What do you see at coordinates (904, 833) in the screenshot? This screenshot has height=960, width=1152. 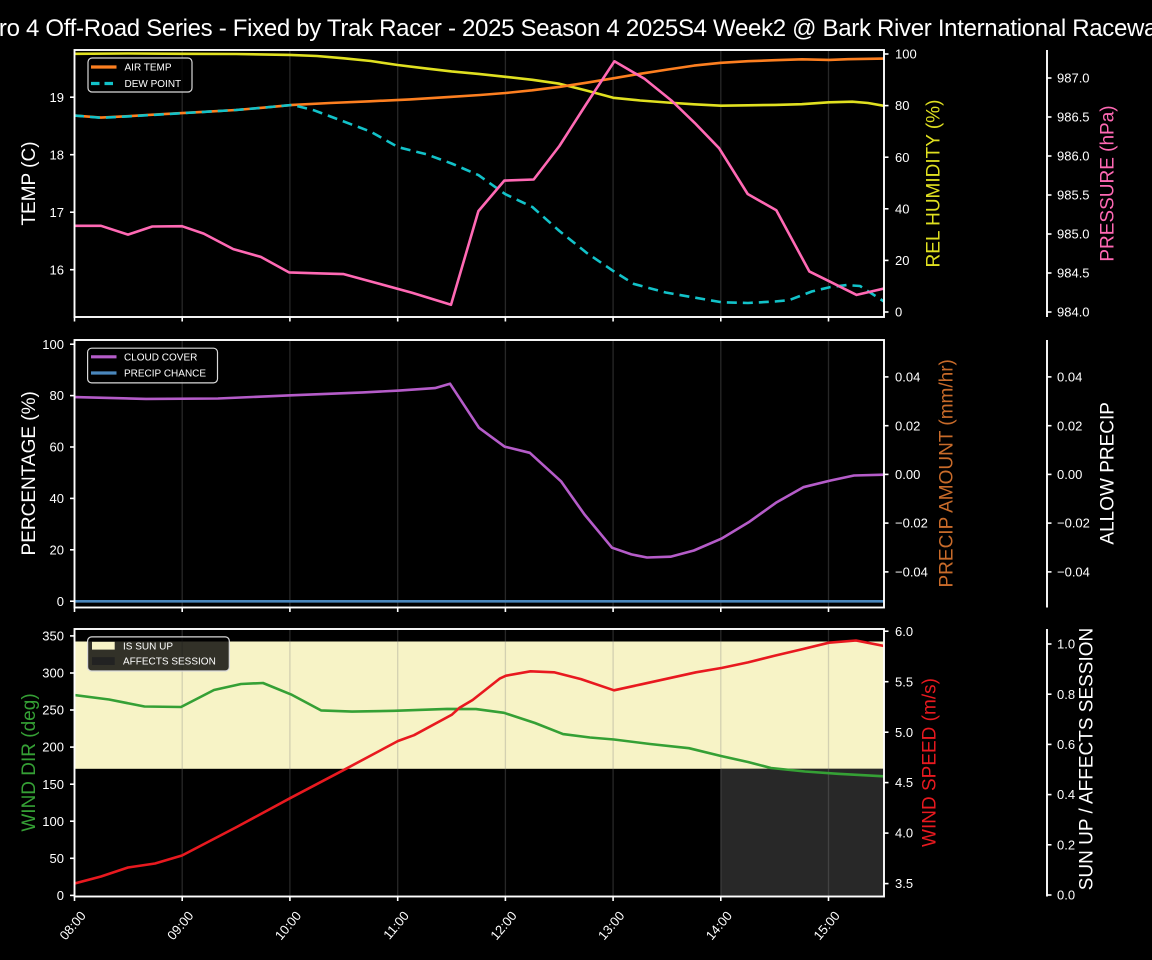 I see `svg-text: 4.0` at bounding box center [904, 833].